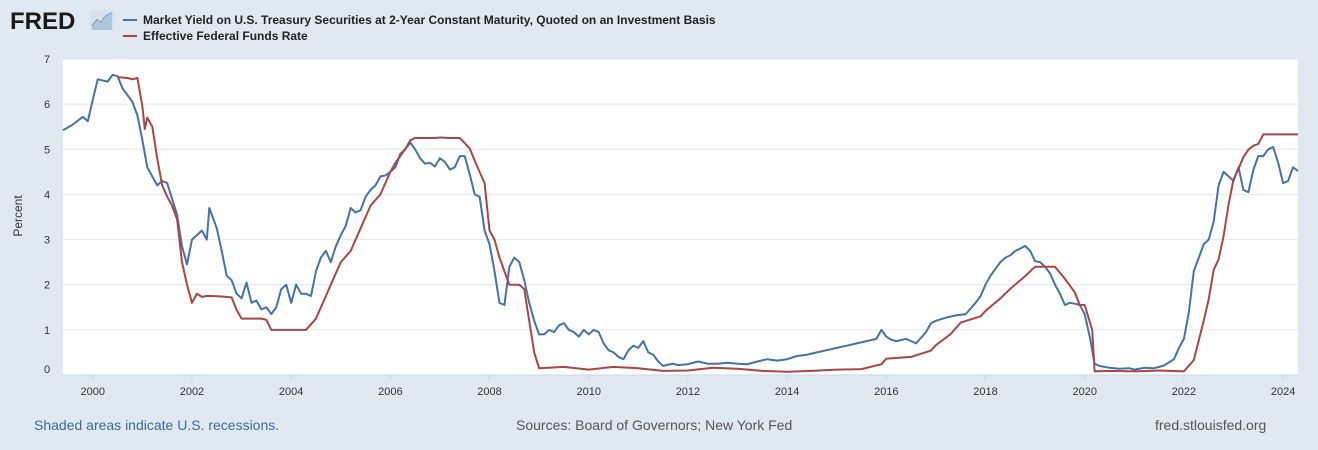 Image resolution: width=1318 pixels, height=450 pixels. Describe the element at coordinates (1283, 392) in the screenshot. I see `x-tick-label: 2024` at that location.